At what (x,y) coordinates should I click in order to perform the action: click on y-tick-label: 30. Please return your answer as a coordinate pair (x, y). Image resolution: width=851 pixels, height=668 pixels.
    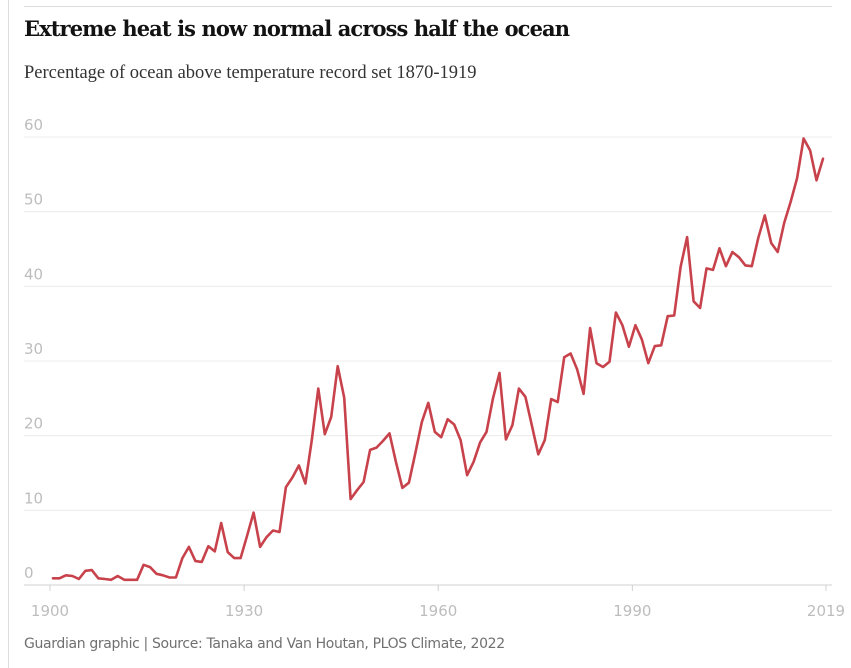
    Looking at the image, I should click on (33, 349).